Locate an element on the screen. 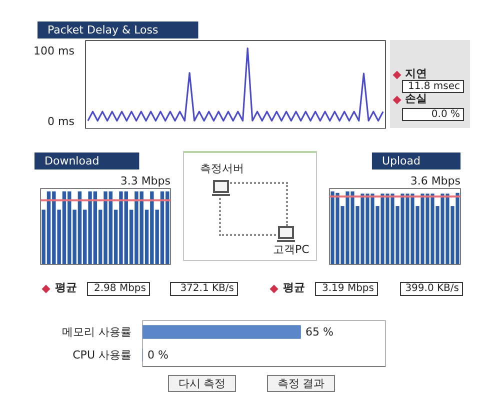  text: 3.6 Mbps is located at coordinates (435, 181).